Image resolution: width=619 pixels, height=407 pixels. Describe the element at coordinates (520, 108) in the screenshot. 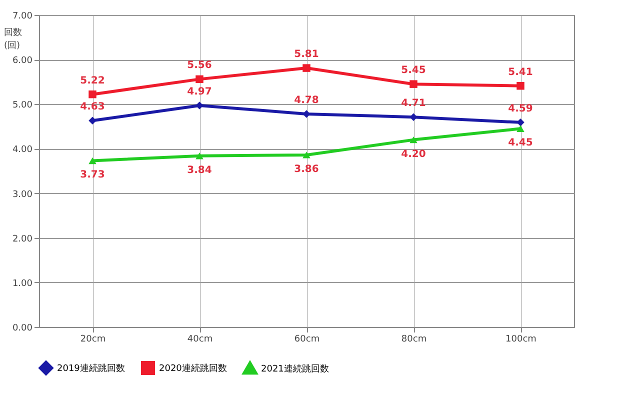

I see `data-label: 4.59` at that location.